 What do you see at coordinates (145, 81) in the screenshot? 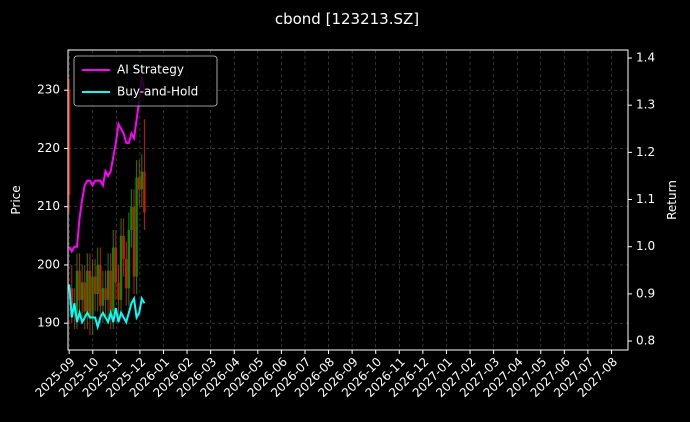
I see `legend-box` at bounding box center [145, 81].